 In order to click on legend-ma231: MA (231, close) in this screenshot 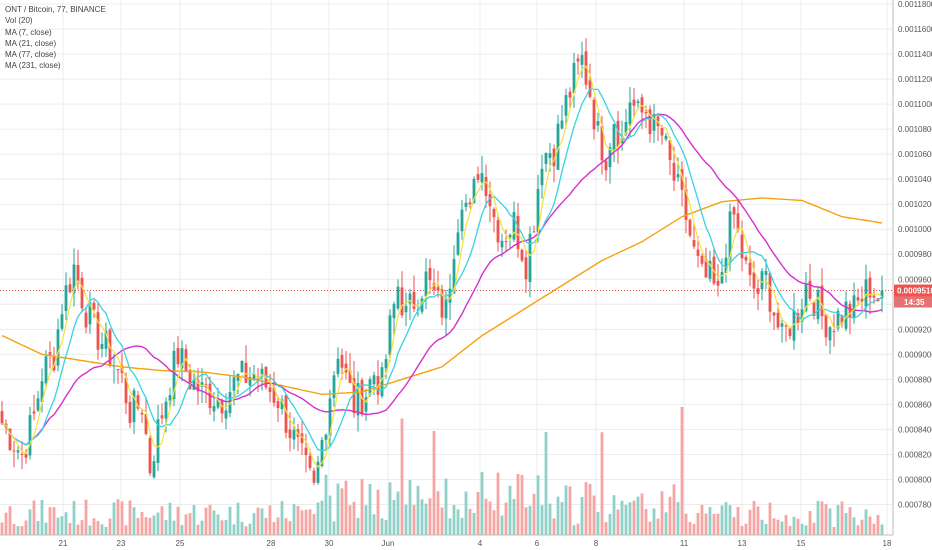, I will do `click(33, 66)`.